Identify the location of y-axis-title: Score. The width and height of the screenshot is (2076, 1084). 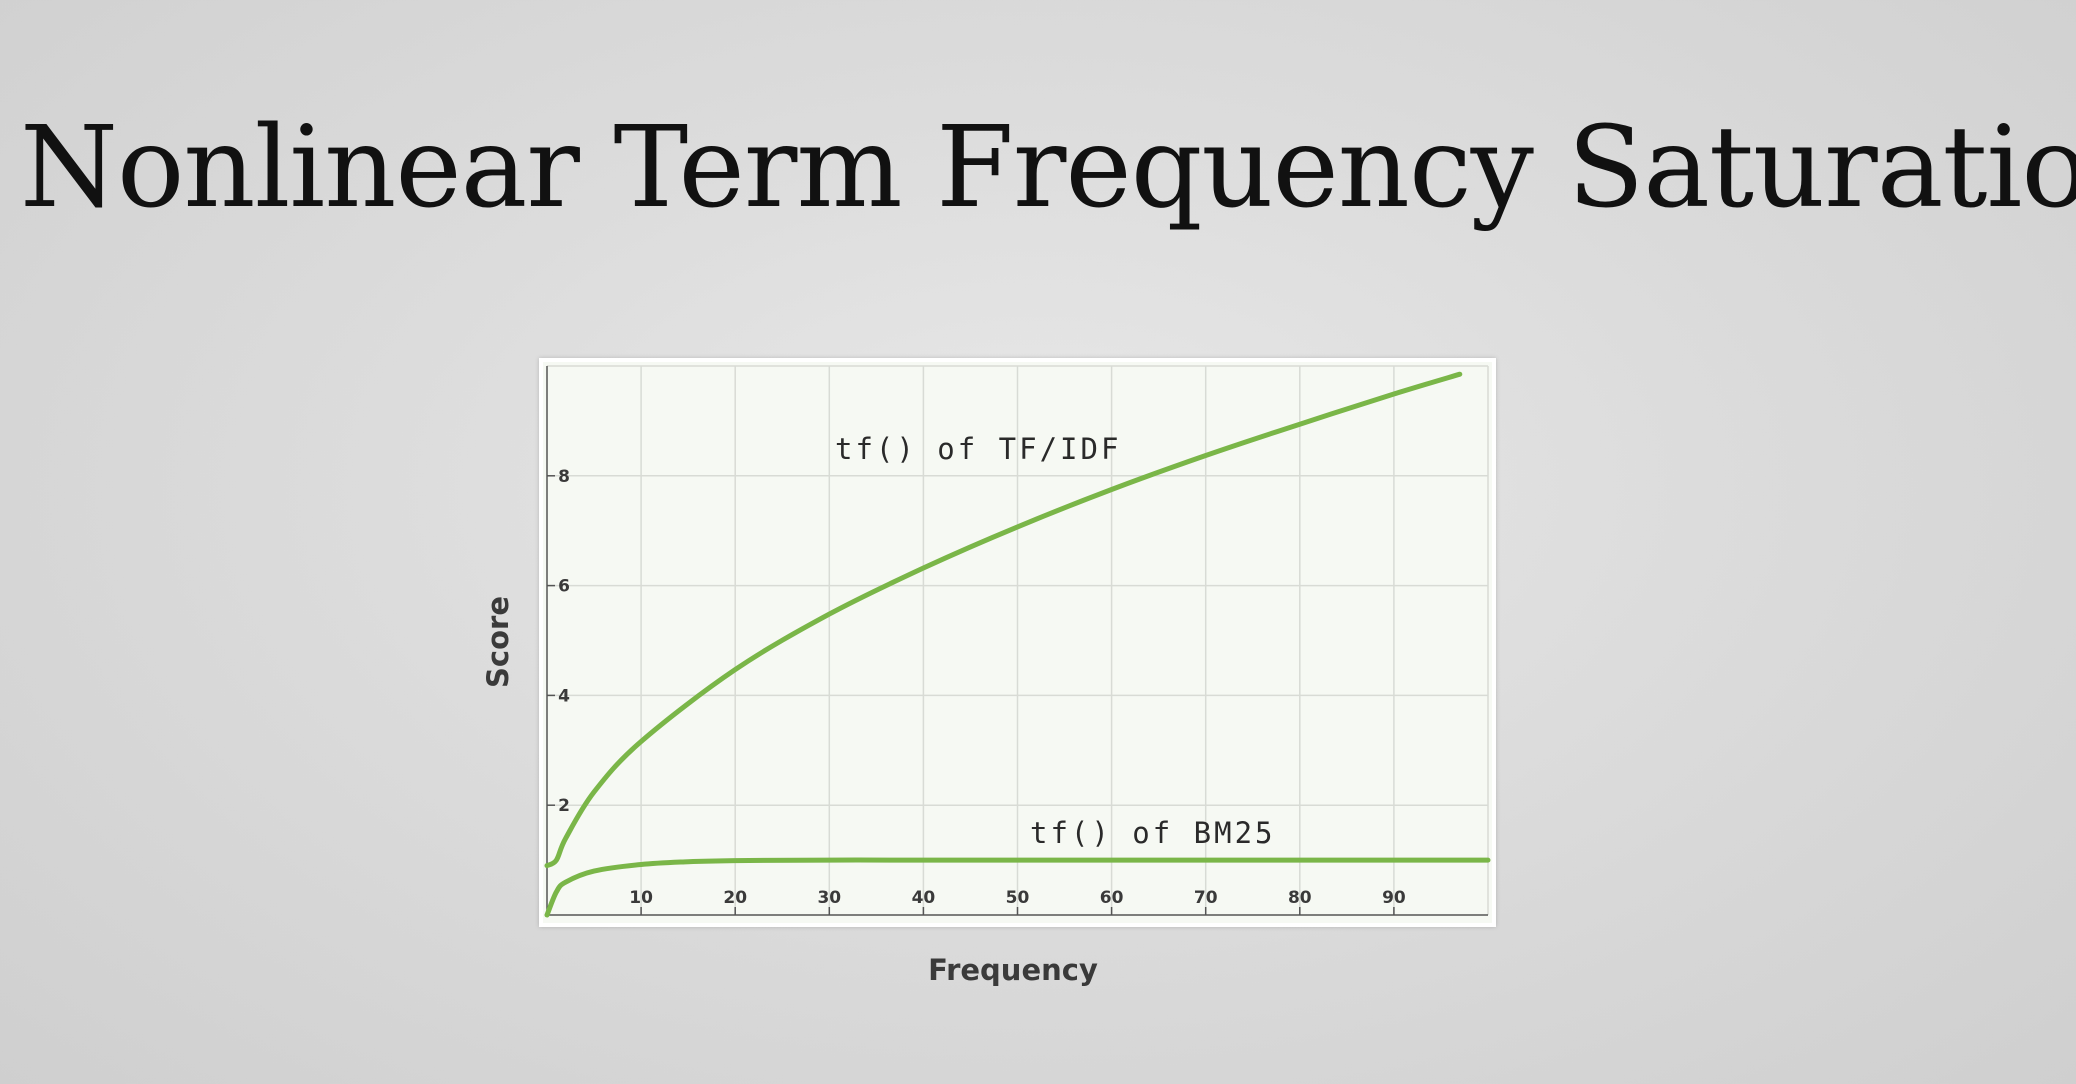
(498, 642).